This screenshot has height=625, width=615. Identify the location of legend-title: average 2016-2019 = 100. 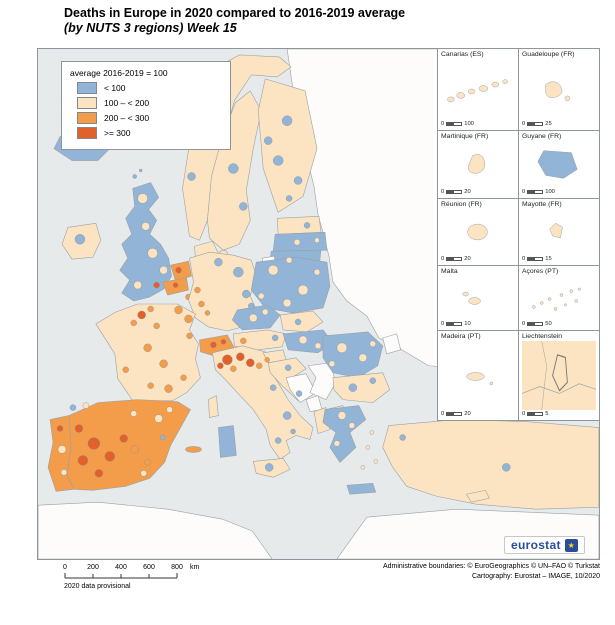
(119, 73).